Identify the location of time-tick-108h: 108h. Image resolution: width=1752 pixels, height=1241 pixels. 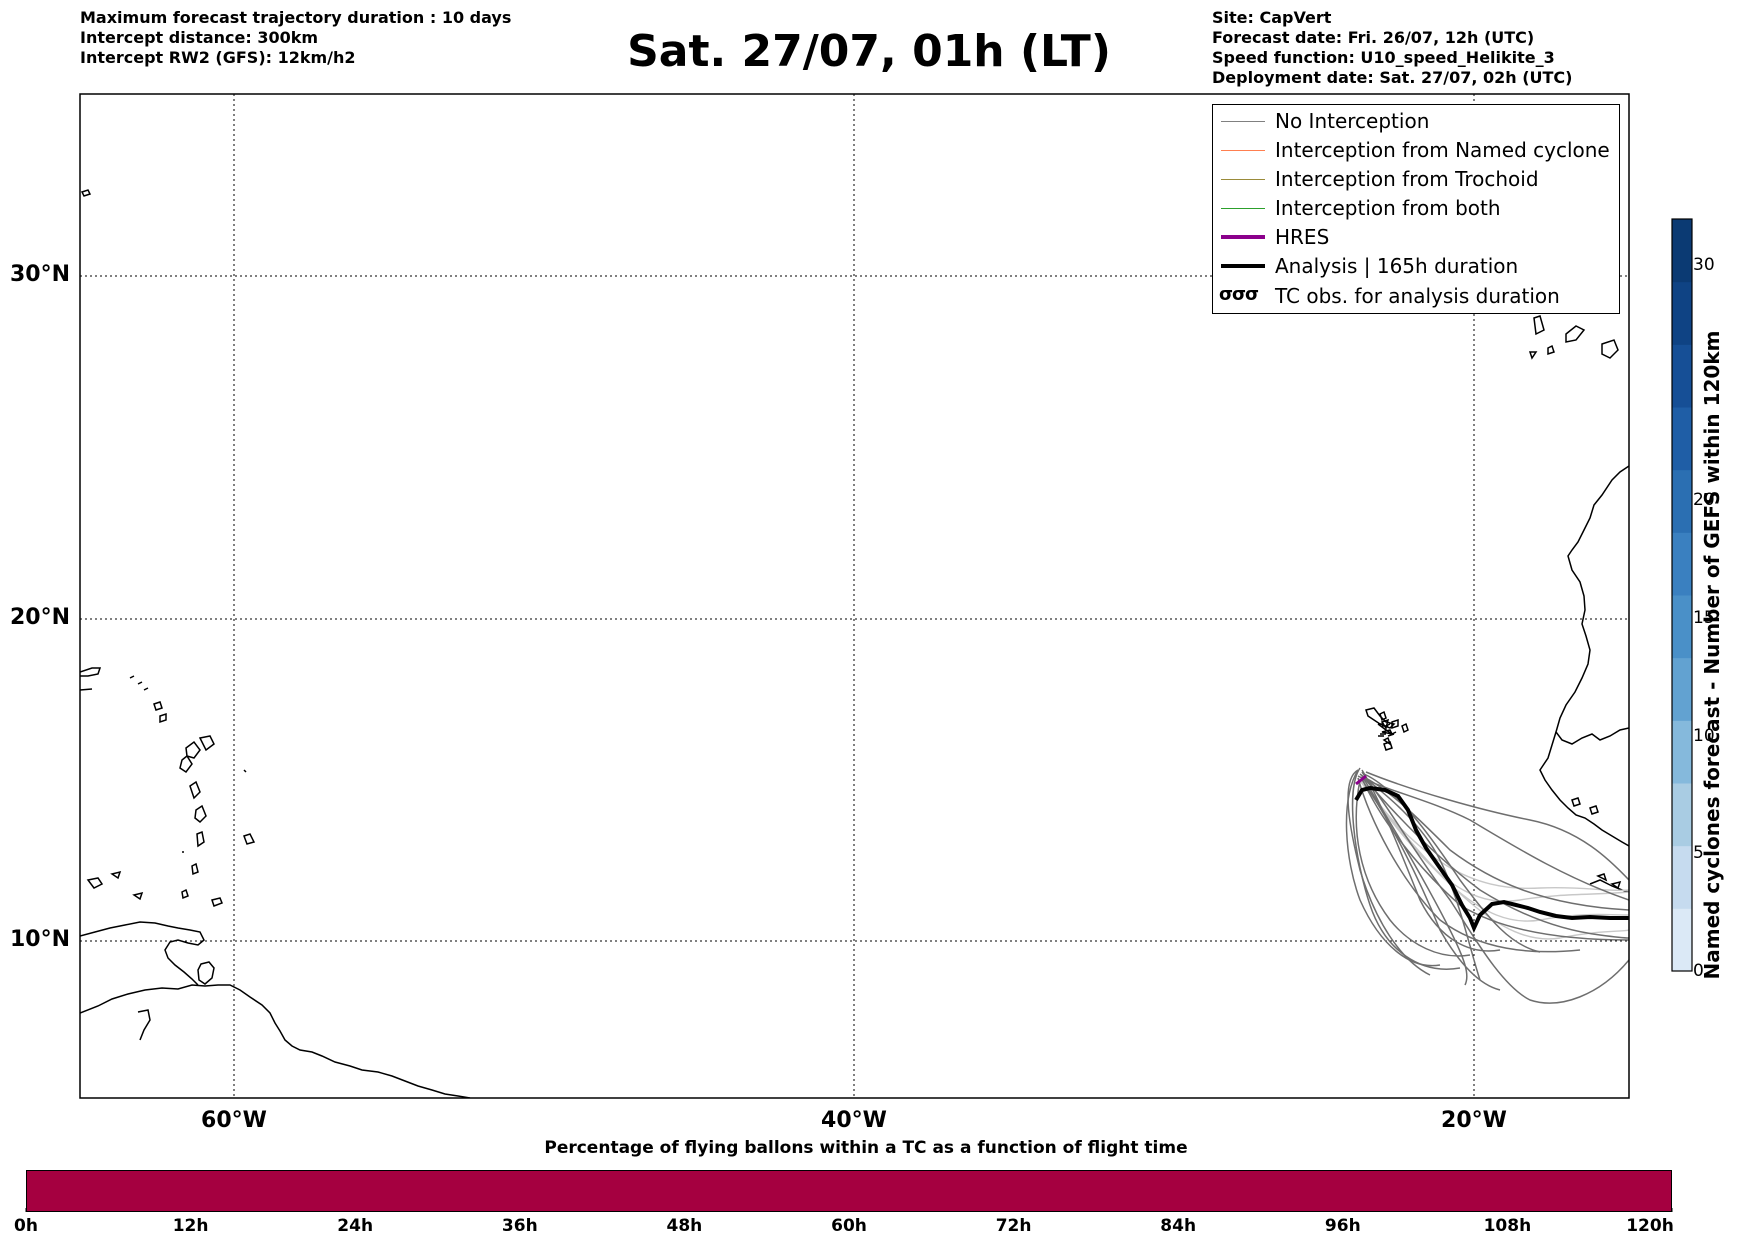
(1507, 1226).